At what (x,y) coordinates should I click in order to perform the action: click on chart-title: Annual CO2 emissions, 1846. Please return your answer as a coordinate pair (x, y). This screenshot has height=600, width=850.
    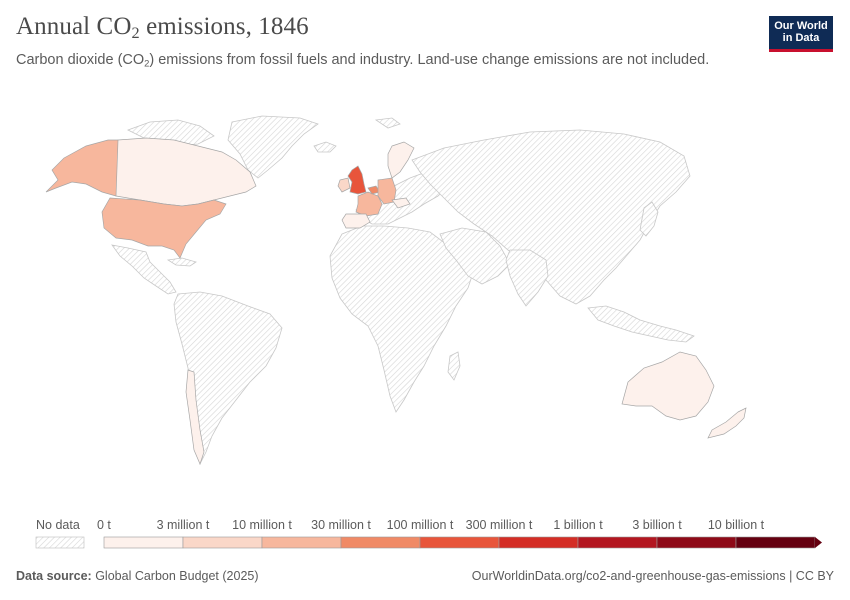
    Looking at the image, I should click on (162, 28).